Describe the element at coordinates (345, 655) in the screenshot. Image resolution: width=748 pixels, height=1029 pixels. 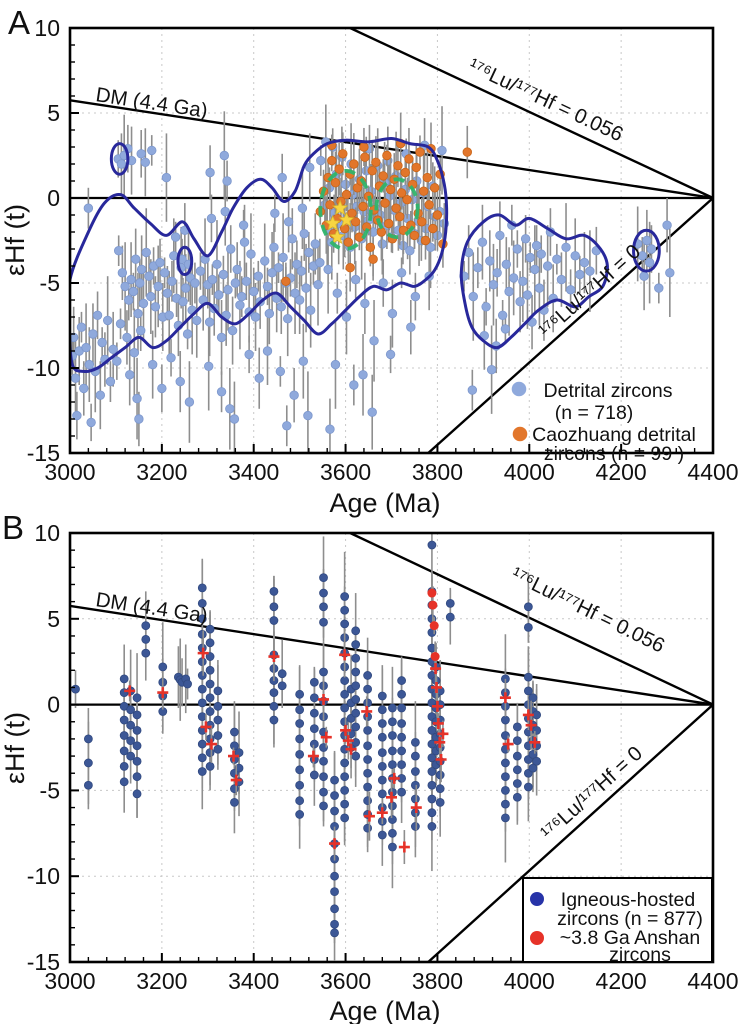
I see `scatter-cross-anshan` at that location.